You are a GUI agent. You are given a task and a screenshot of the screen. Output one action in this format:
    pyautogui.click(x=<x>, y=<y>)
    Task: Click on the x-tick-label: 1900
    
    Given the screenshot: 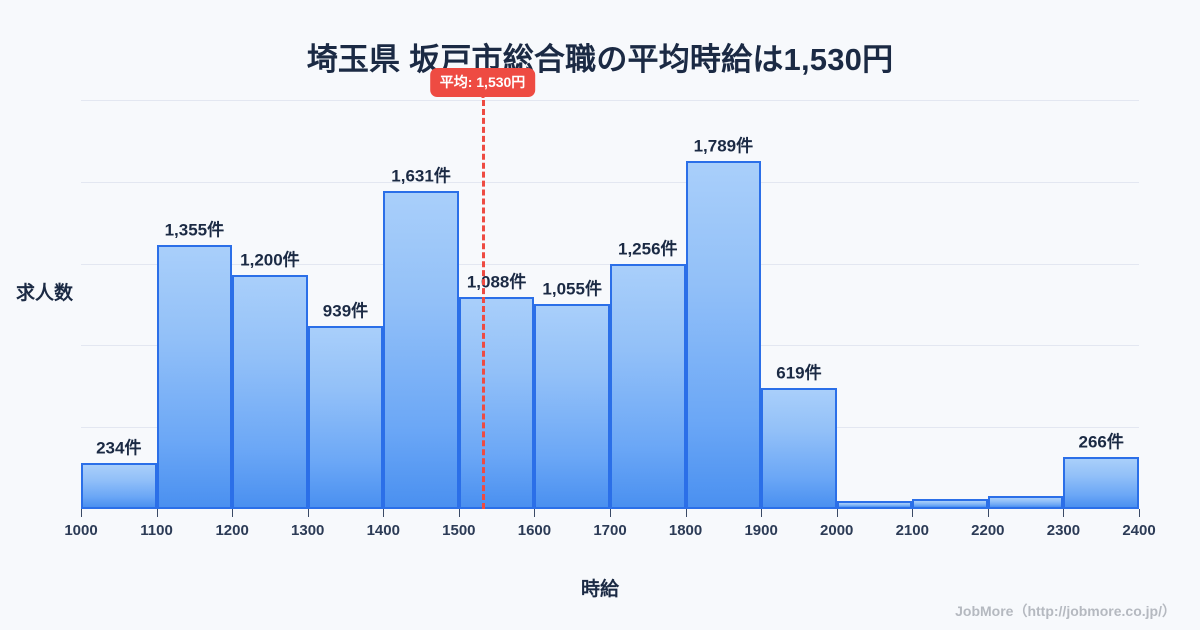 What is the action you would take?
    pyautogui.click(x=761, y=530)
    